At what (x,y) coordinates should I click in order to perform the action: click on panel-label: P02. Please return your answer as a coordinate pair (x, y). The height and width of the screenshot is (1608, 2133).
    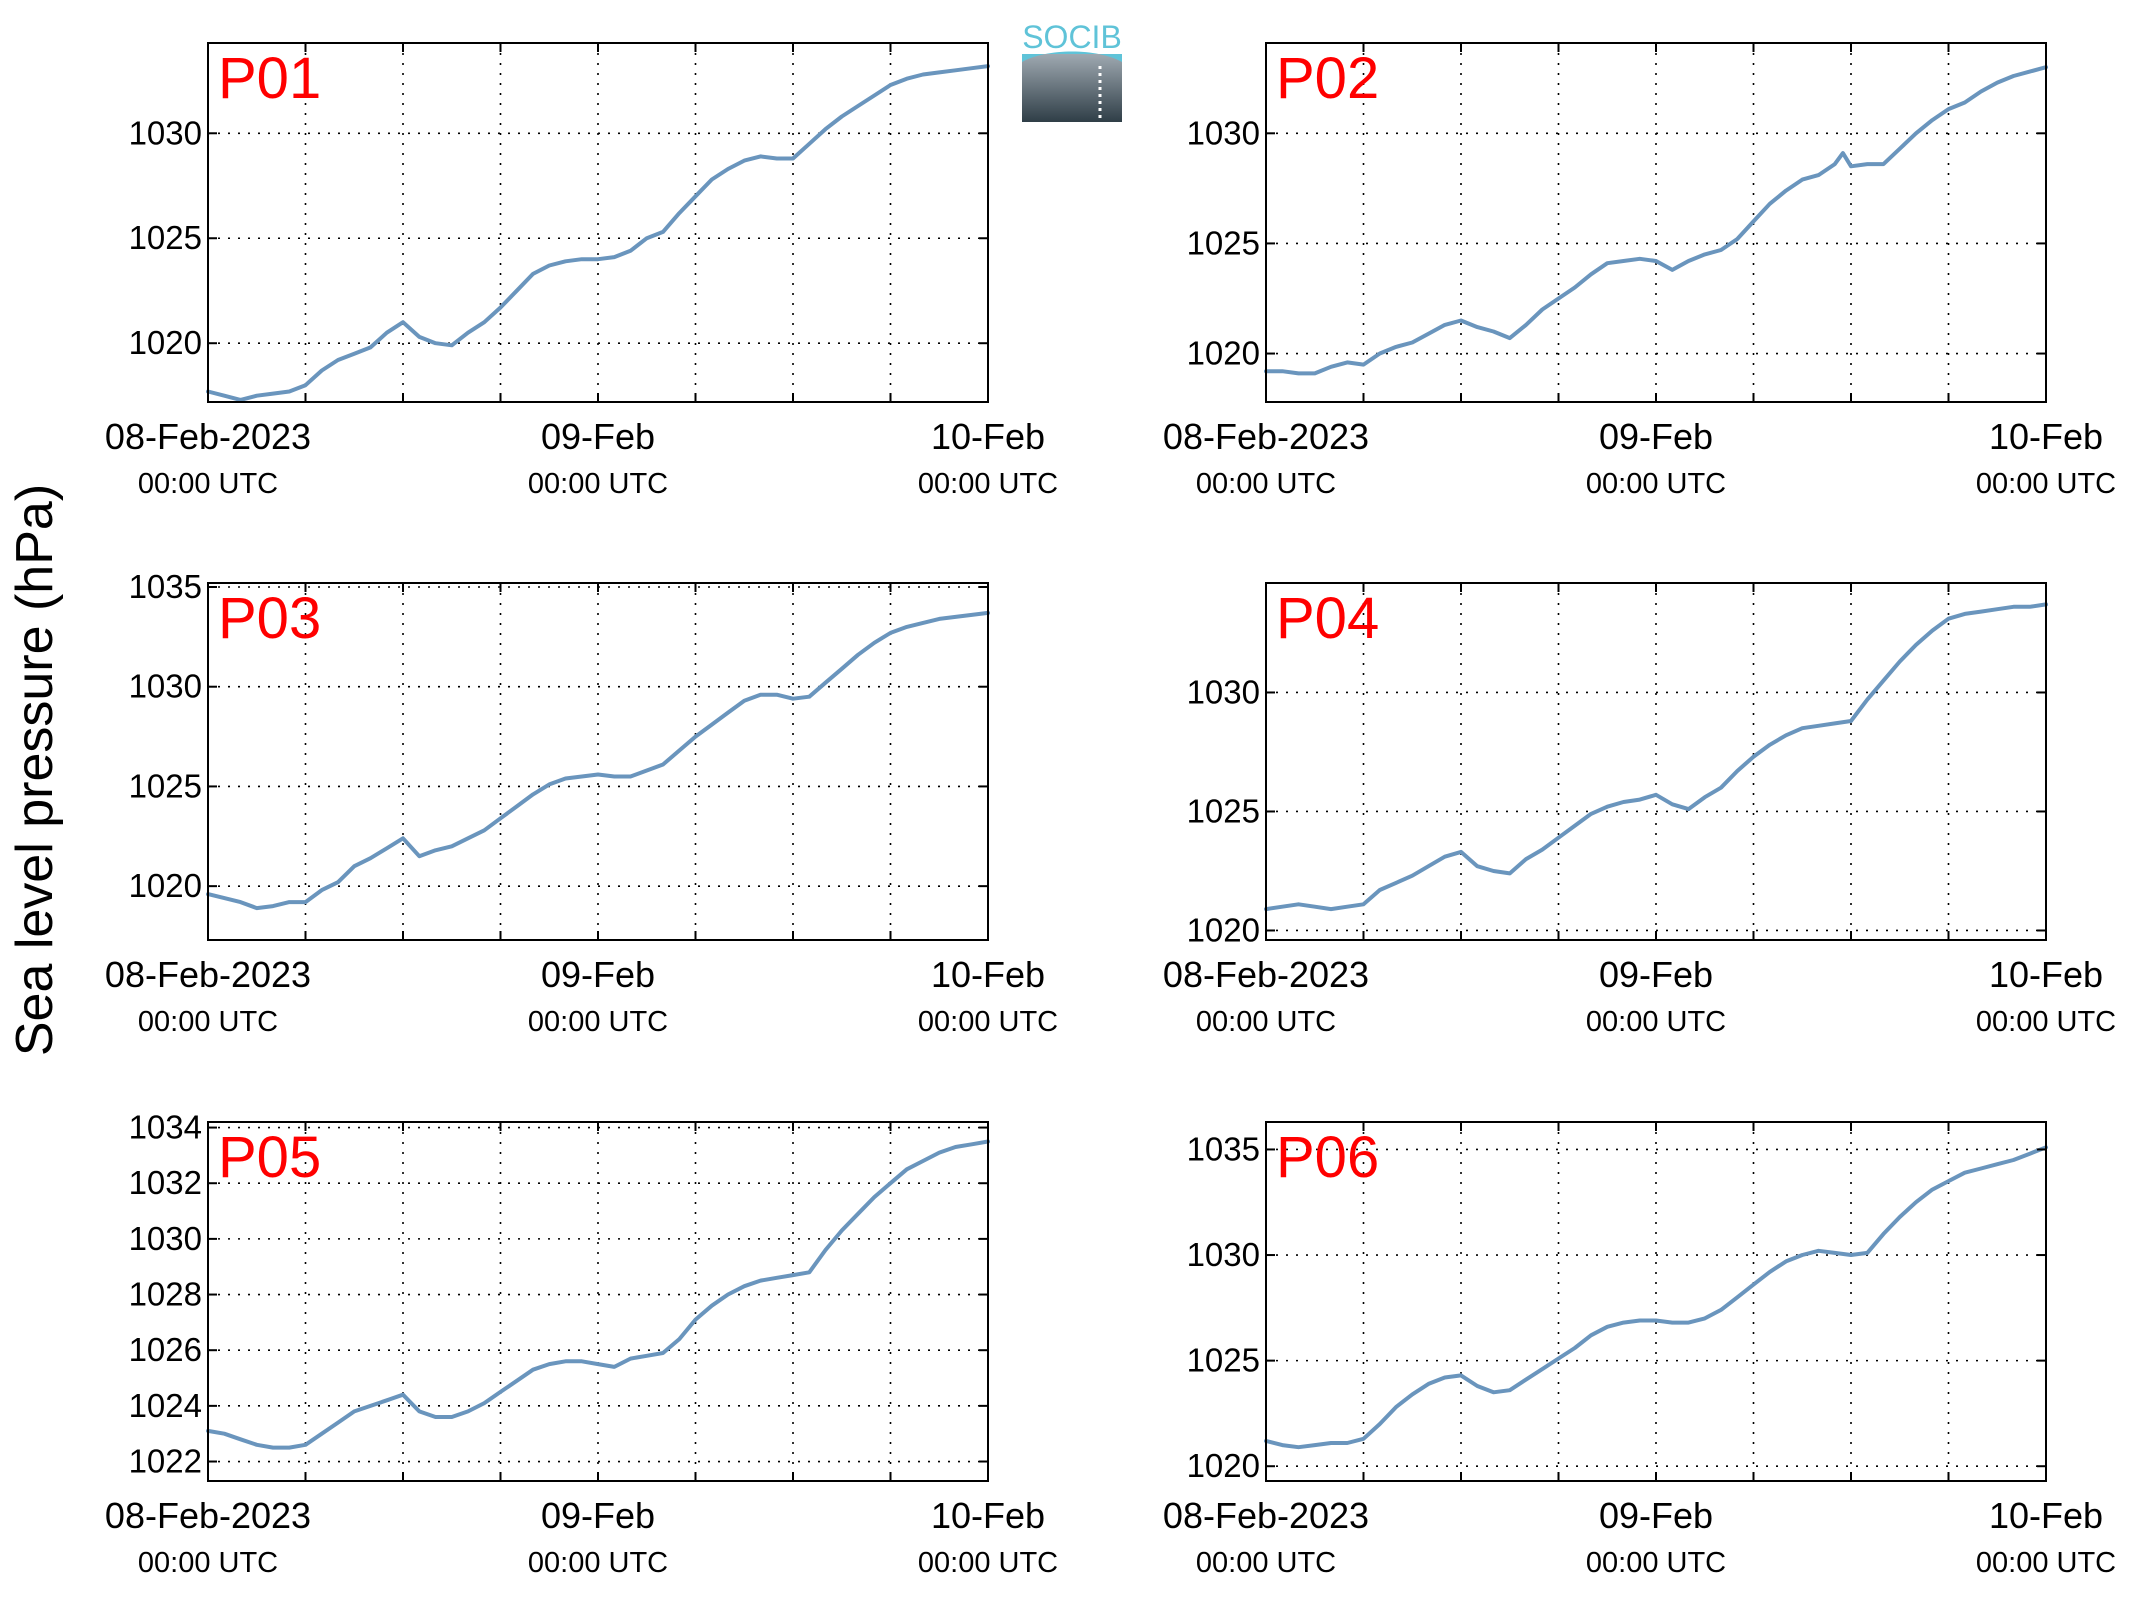
    Looking at the image, I should click on (1327, 78).